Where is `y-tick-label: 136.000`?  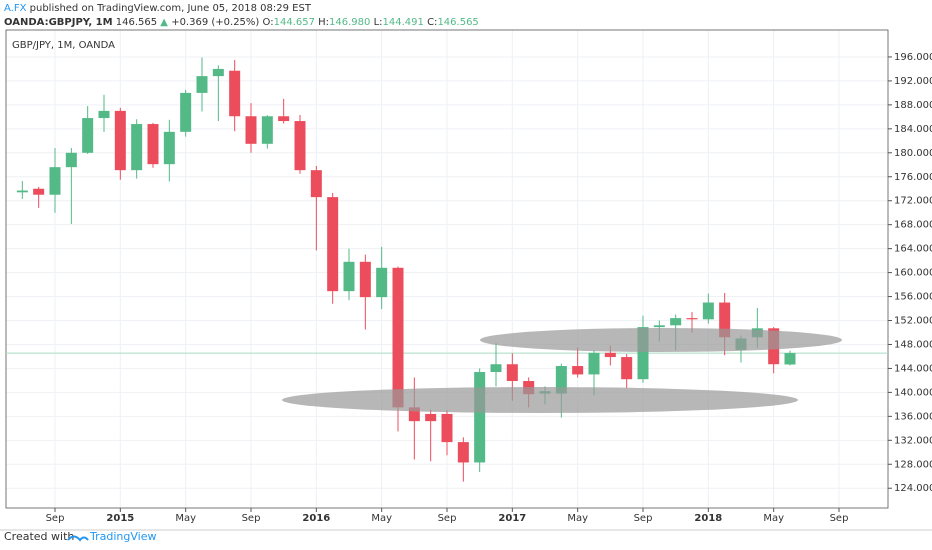
y-tick-label: 136.000 is located at coordinates (913, 416).